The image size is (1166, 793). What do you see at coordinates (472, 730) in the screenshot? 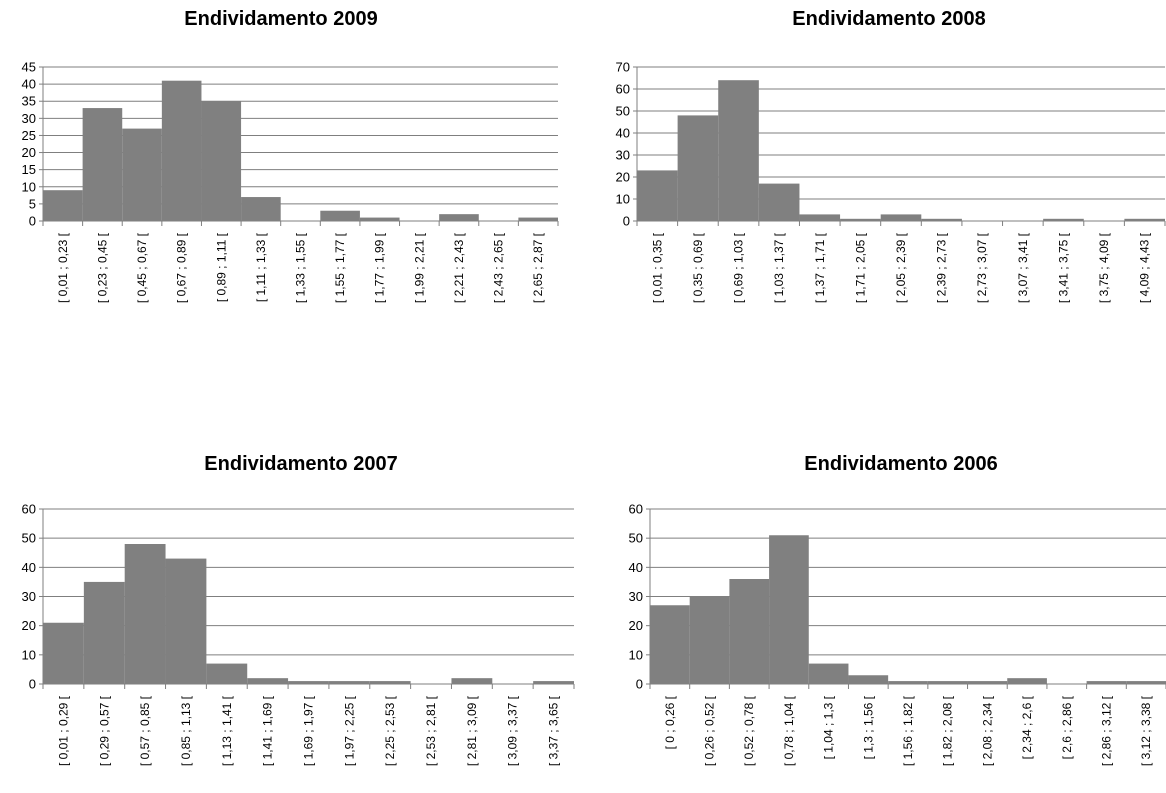
I see `x-tick-label: [ 2,81 ; 3,09 [` at bounding box center [472, 730].